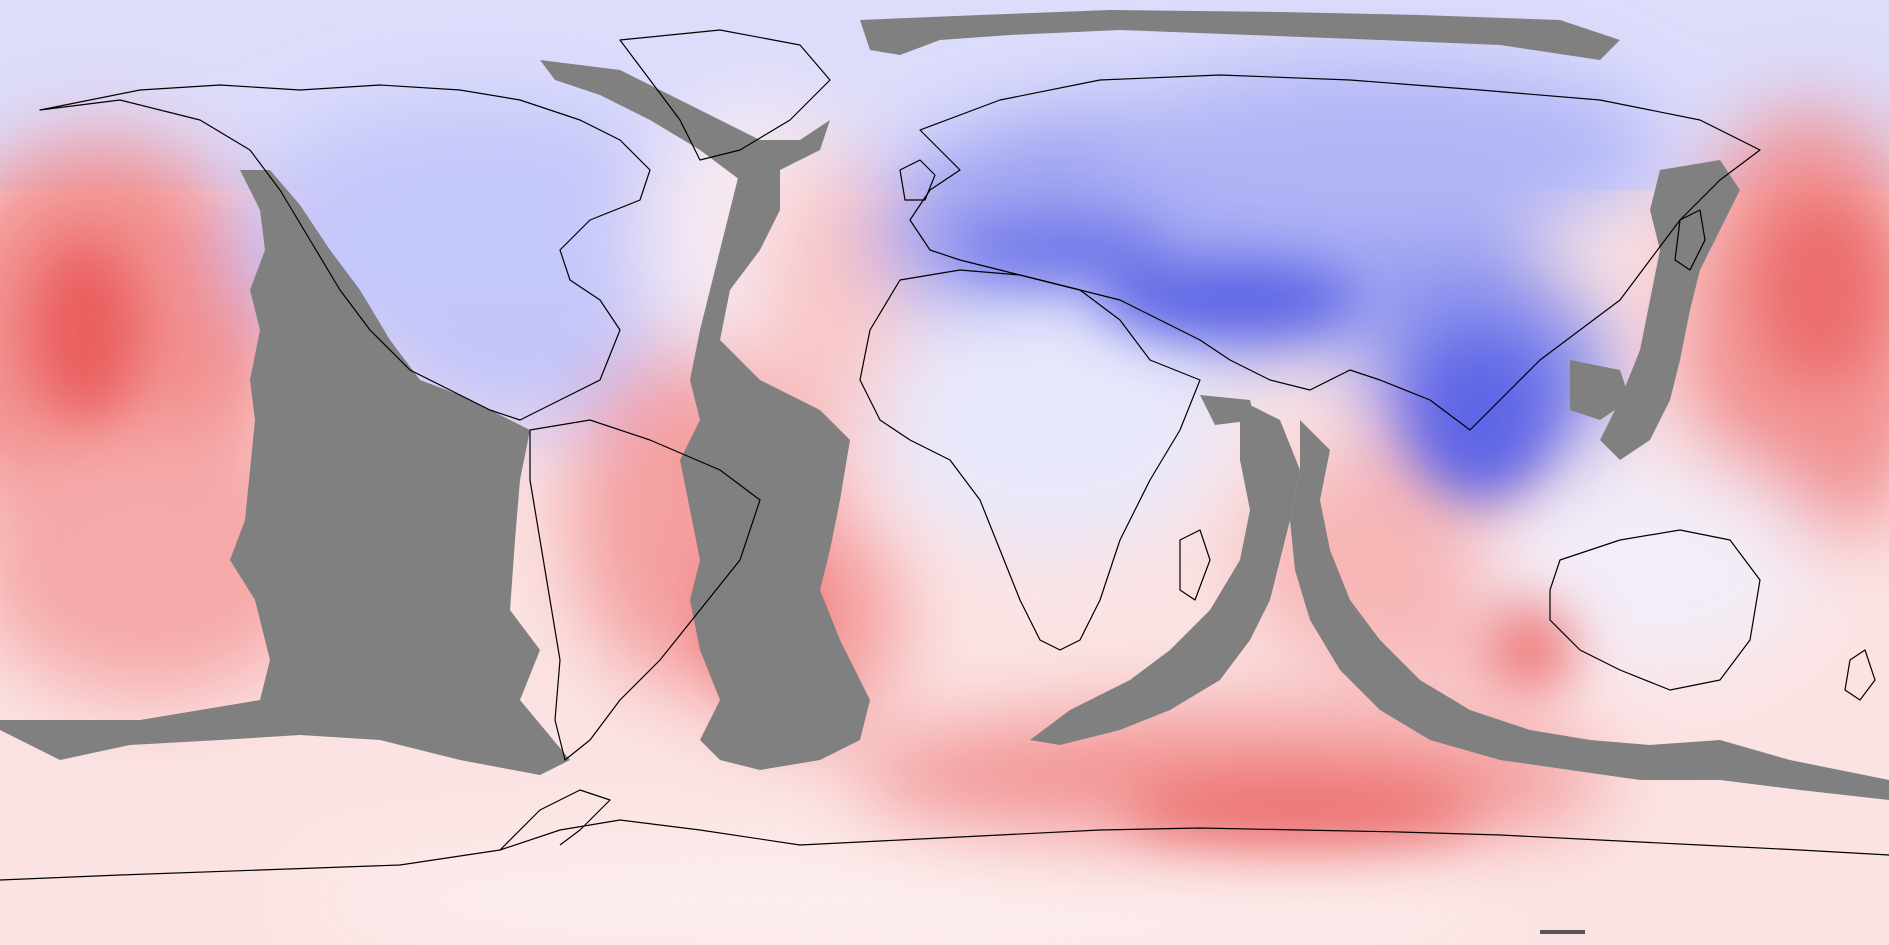 This screenshot has height=945, width=1889. What do you see at coordinates (1195, 565) in the screenshot?
I see `coast-madagascar` at bounding box center [1195, 565].